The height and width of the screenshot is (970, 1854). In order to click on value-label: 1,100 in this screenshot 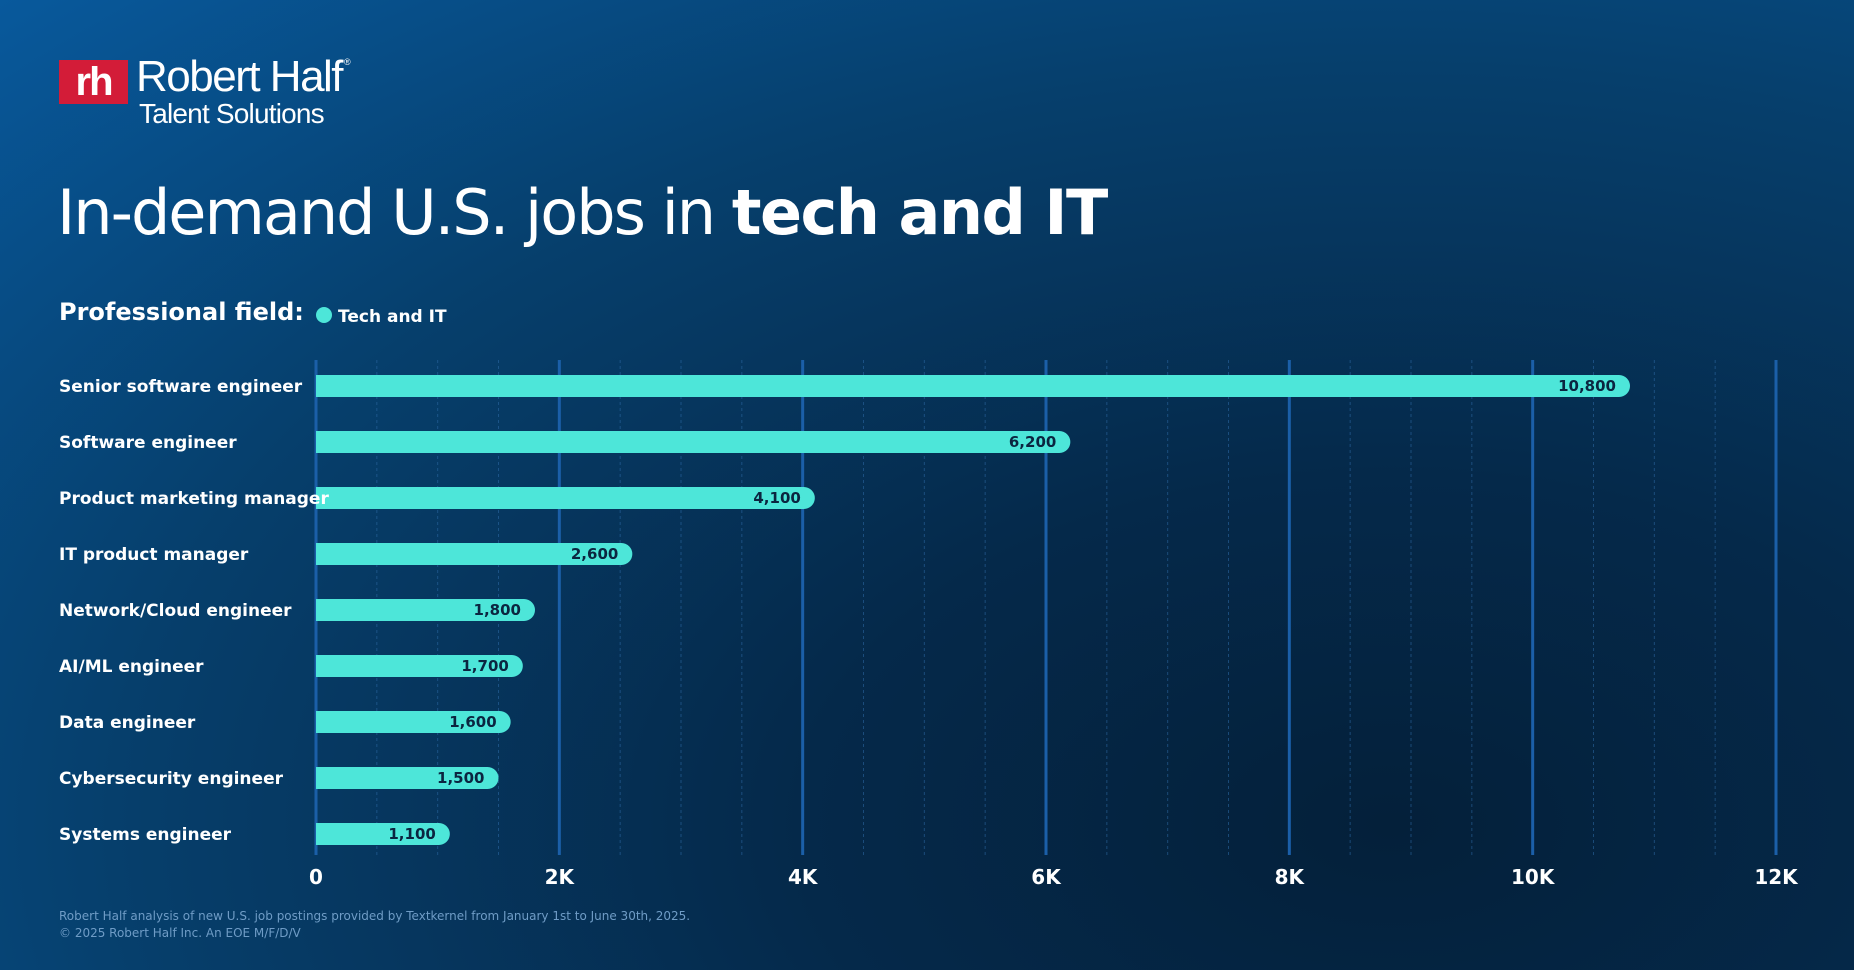, I will do `click(411, 834)`.